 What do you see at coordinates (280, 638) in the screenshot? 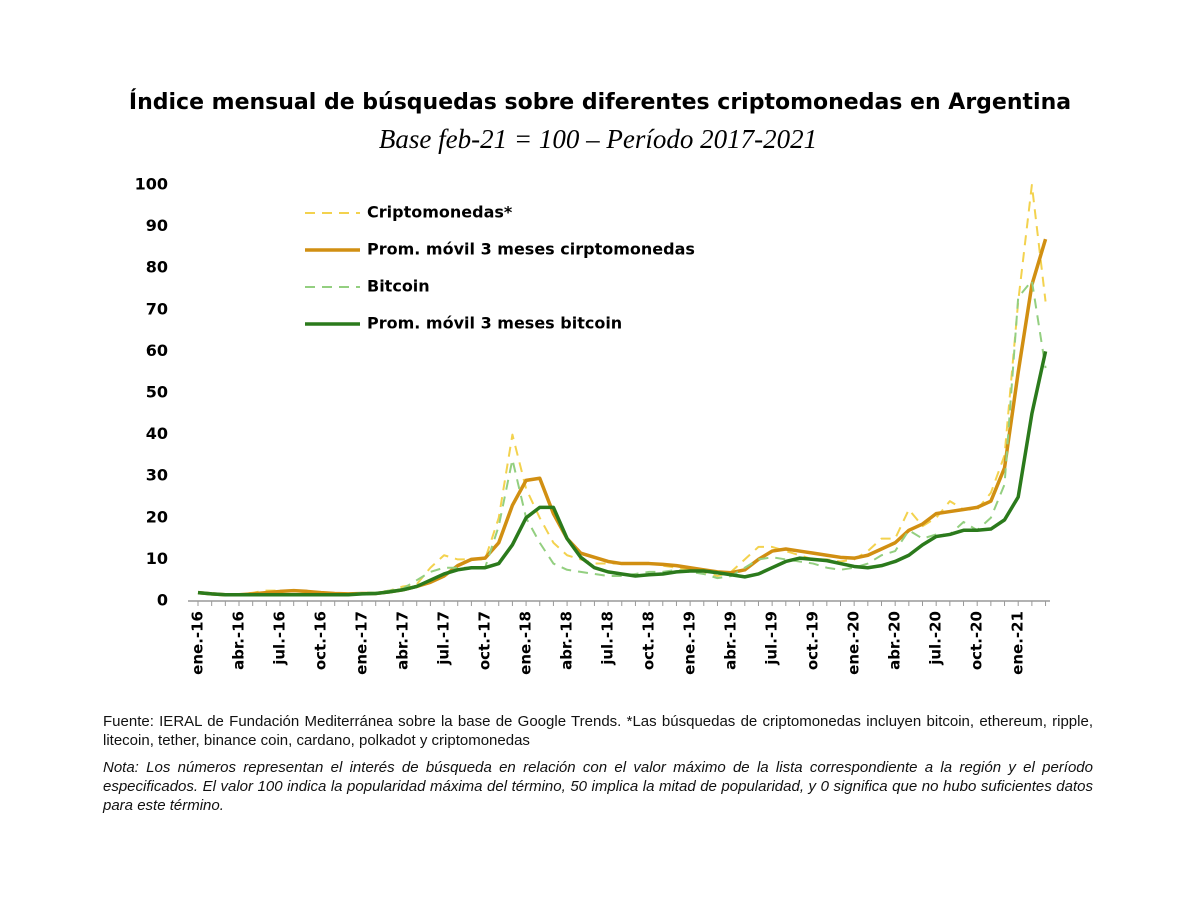
I see `x-tick-label: jul.-16` at bounding box center [280, 638].